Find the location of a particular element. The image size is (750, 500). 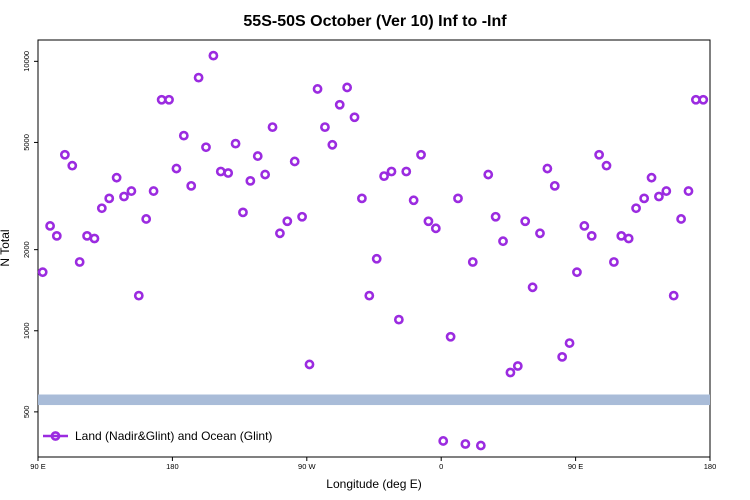

legend-marker is located at coordinates (55, 436).